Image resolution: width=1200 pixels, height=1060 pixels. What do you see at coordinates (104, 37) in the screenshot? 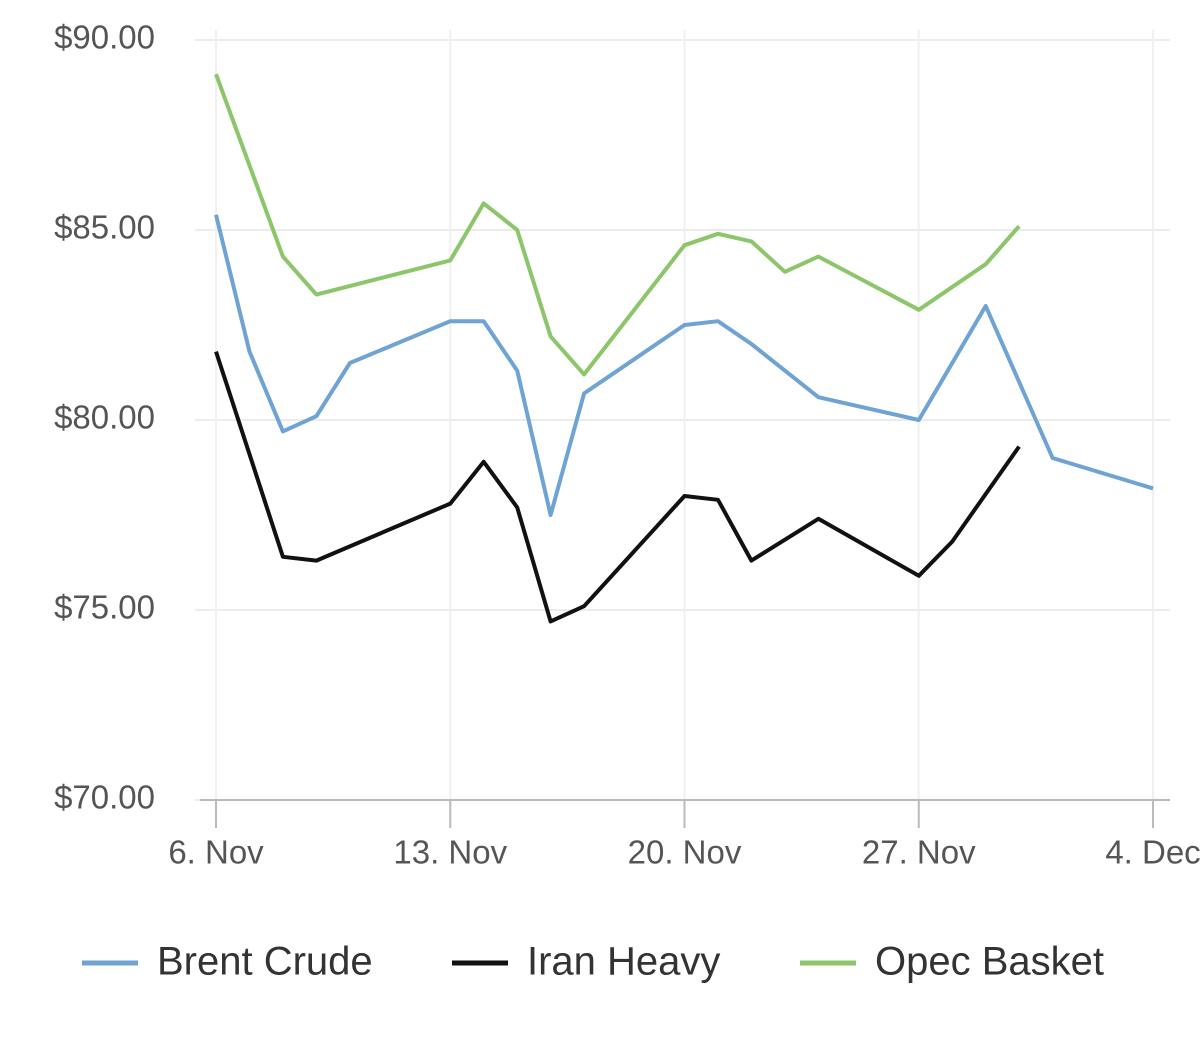
I see `y-tick-label: $90.00` at bounding box center [104, 37].